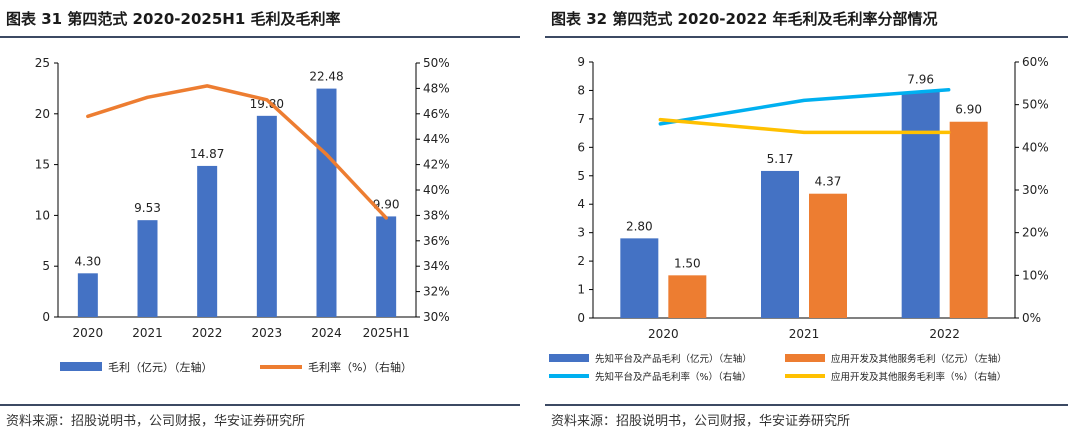  What do you see at coordinates (581, 204) in the screenshot?
I see `left-axis-tick-label: 4` at bounding box center [581, 204].